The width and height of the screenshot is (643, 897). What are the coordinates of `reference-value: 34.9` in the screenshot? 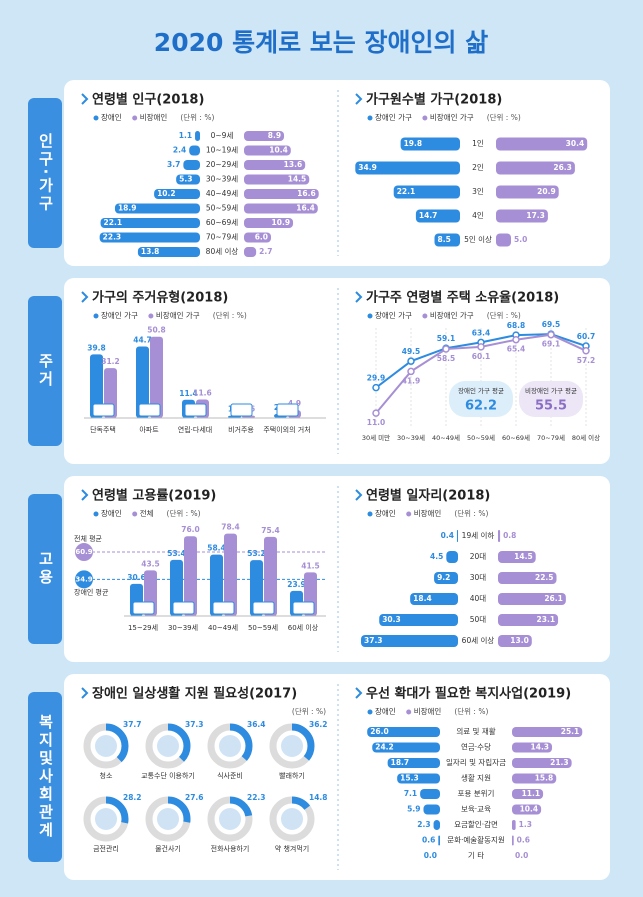 It's located at (83, 579).